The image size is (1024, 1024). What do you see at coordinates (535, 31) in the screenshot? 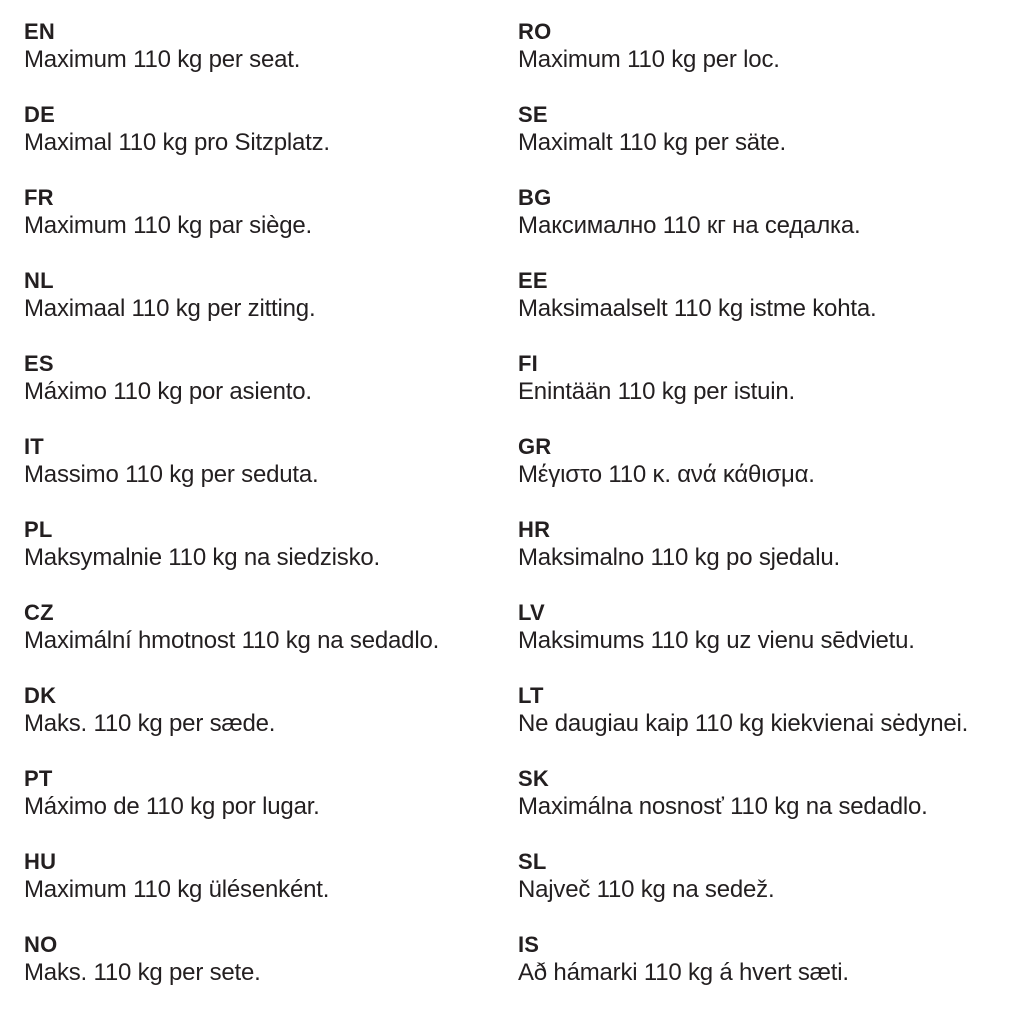
I see `language-code: RO` at bounding box center [535, 31].